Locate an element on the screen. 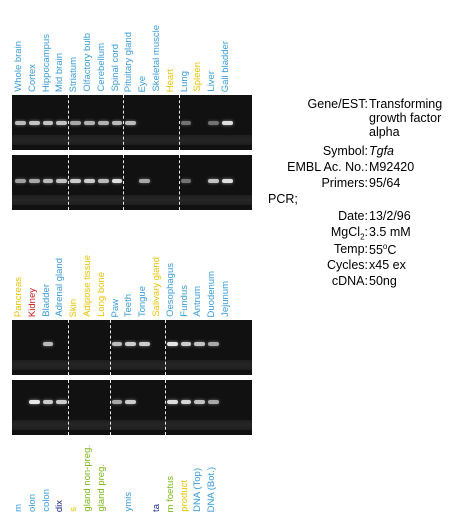 The height and width of the screenshot is (512, 466). lane-label: gland preg. is located at coordinates (101, 488).